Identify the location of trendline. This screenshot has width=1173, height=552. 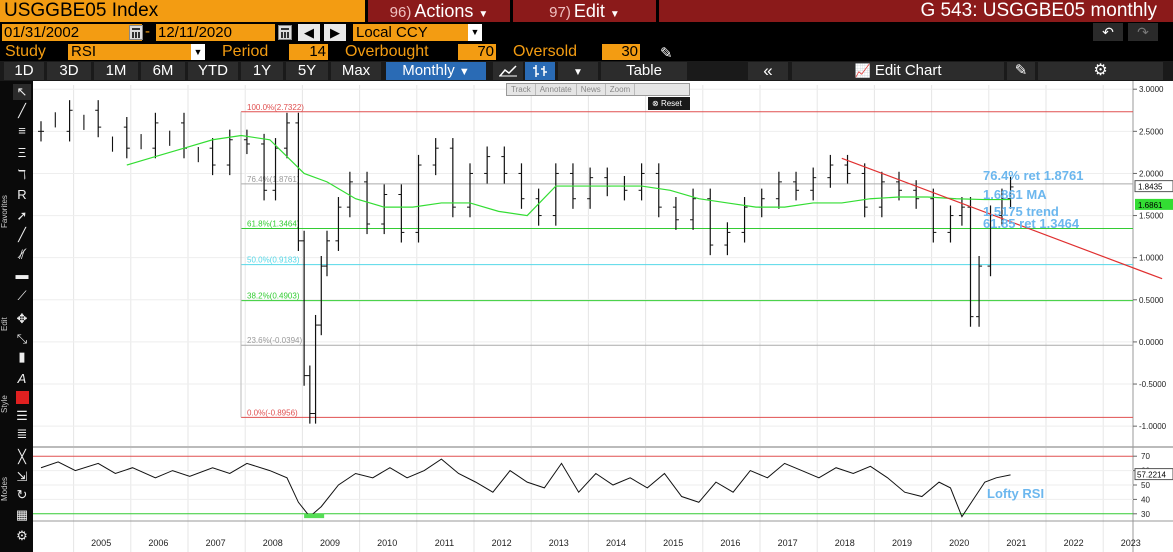
(1002, 218).